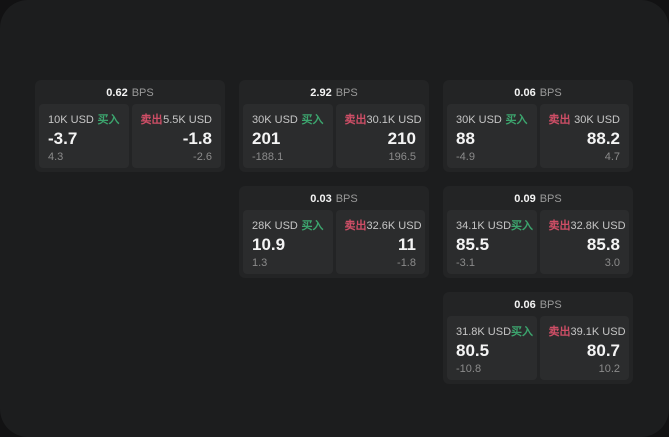 This screenshot has width=669, height=437. Describe the element at coordinates (268, 157) in the screenshot. I see `buy-delta: -188.1` at that location.